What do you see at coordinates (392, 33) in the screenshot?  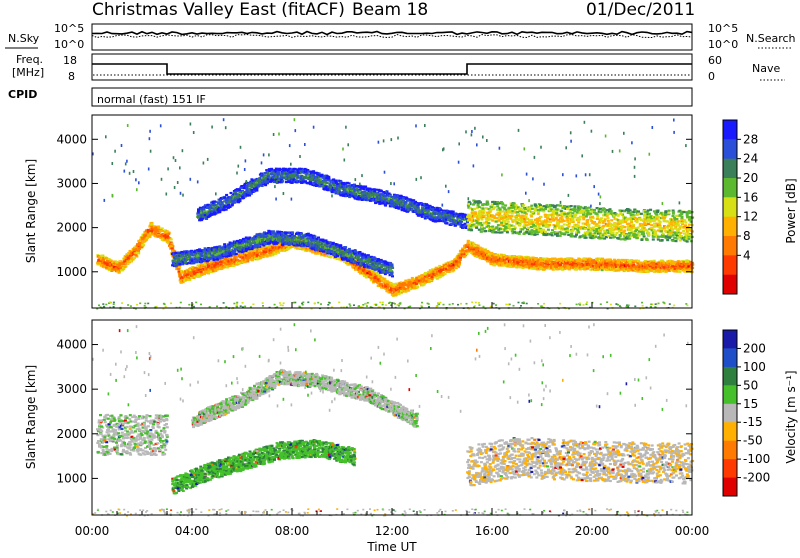 I see `noise-sky-line` at bounding box center [392, 33].